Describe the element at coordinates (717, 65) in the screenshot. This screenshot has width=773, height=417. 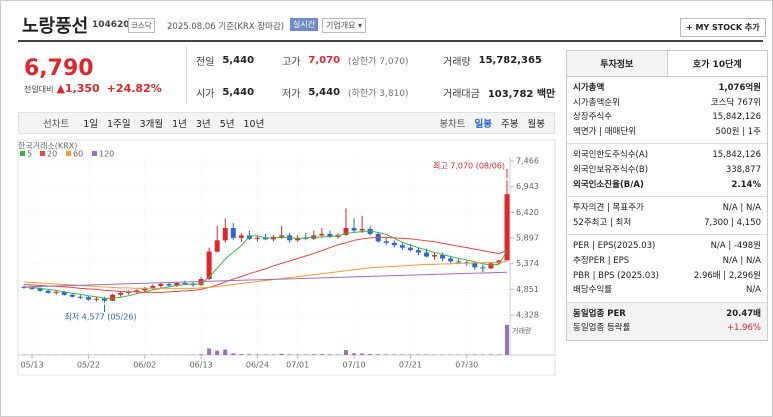
I see `tab: 호가 10단계` at that location.